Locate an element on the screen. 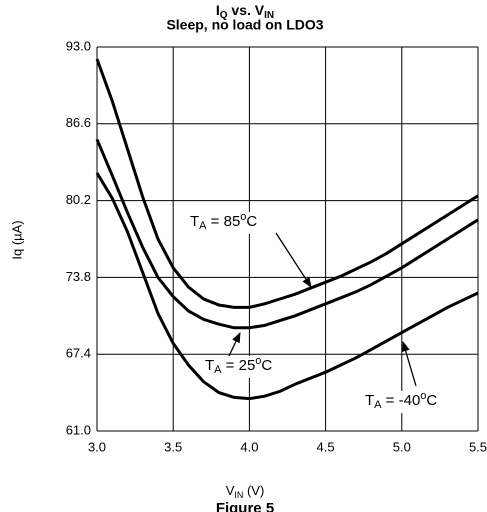 This screenshot has height=512, width=487. x-tick-label: 3.5 is located at coordinates (173, 446).